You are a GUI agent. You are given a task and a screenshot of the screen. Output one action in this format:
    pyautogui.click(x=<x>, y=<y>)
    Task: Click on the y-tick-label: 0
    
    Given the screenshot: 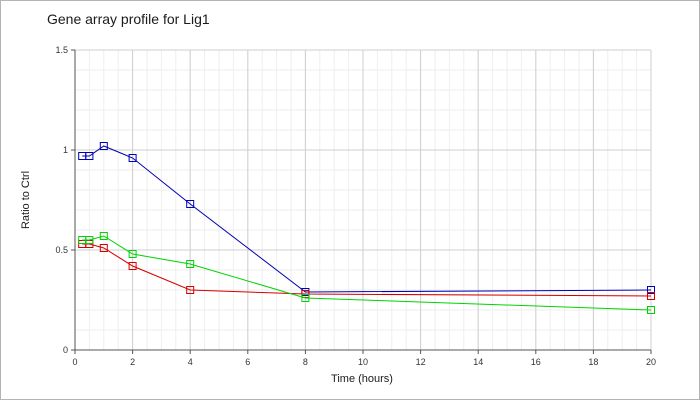 What is the action you would take?
    pyautogui.click(x=65, y=350)
    